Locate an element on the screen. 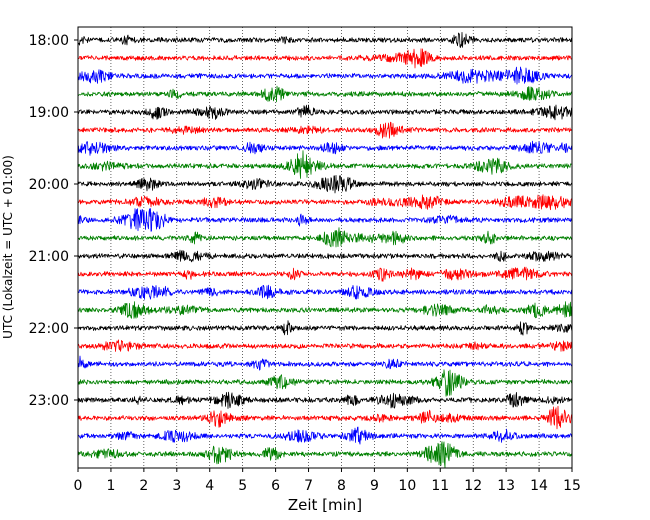  y-tick-label: 21:00 is located at coordinates (49, 257).